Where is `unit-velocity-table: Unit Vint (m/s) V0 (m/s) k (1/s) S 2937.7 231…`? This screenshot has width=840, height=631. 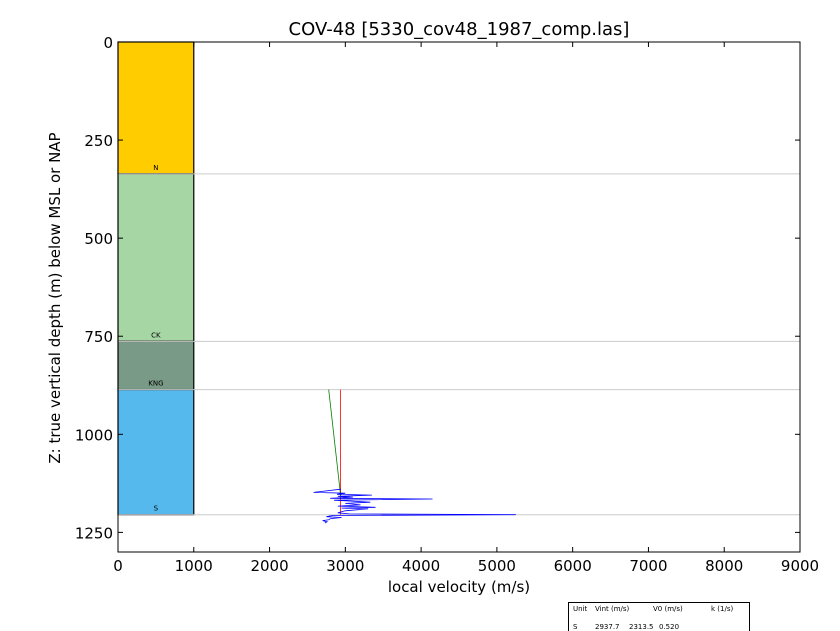 unit-velocity-table: Unit Vint (m/s) V0 (m/s) k (1/s) S 2937.7 231… is located at coordinates (659, 616).